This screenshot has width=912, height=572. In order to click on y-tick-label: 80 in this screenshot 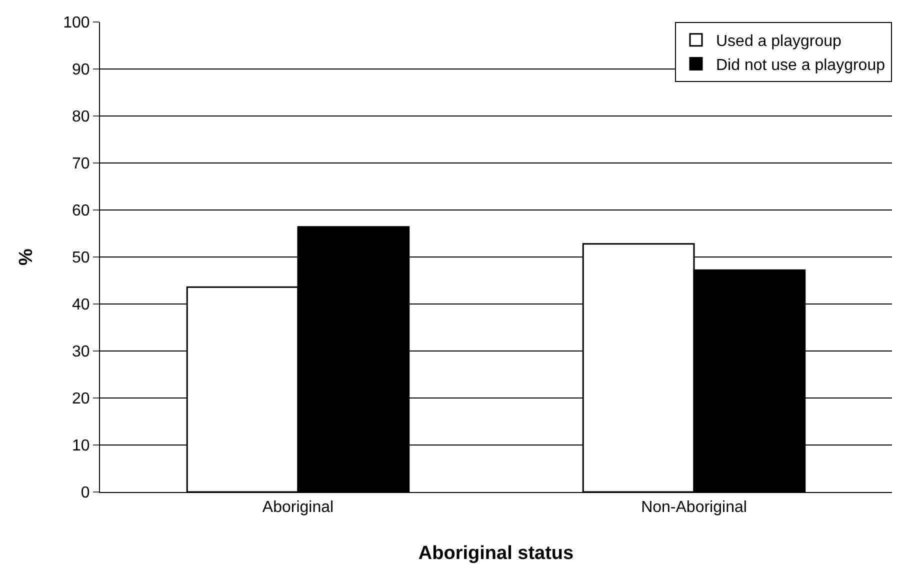, I will do `click(81, 117)`.